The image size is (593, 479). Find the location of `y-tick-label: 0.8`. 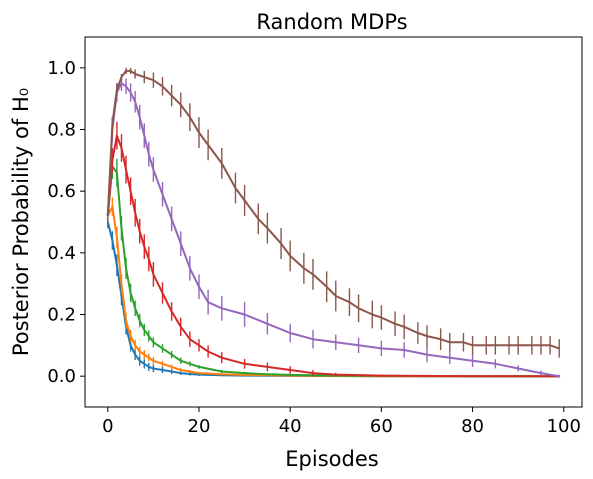

y-tick-label: 0.8 is located at coordinates (61, 130).